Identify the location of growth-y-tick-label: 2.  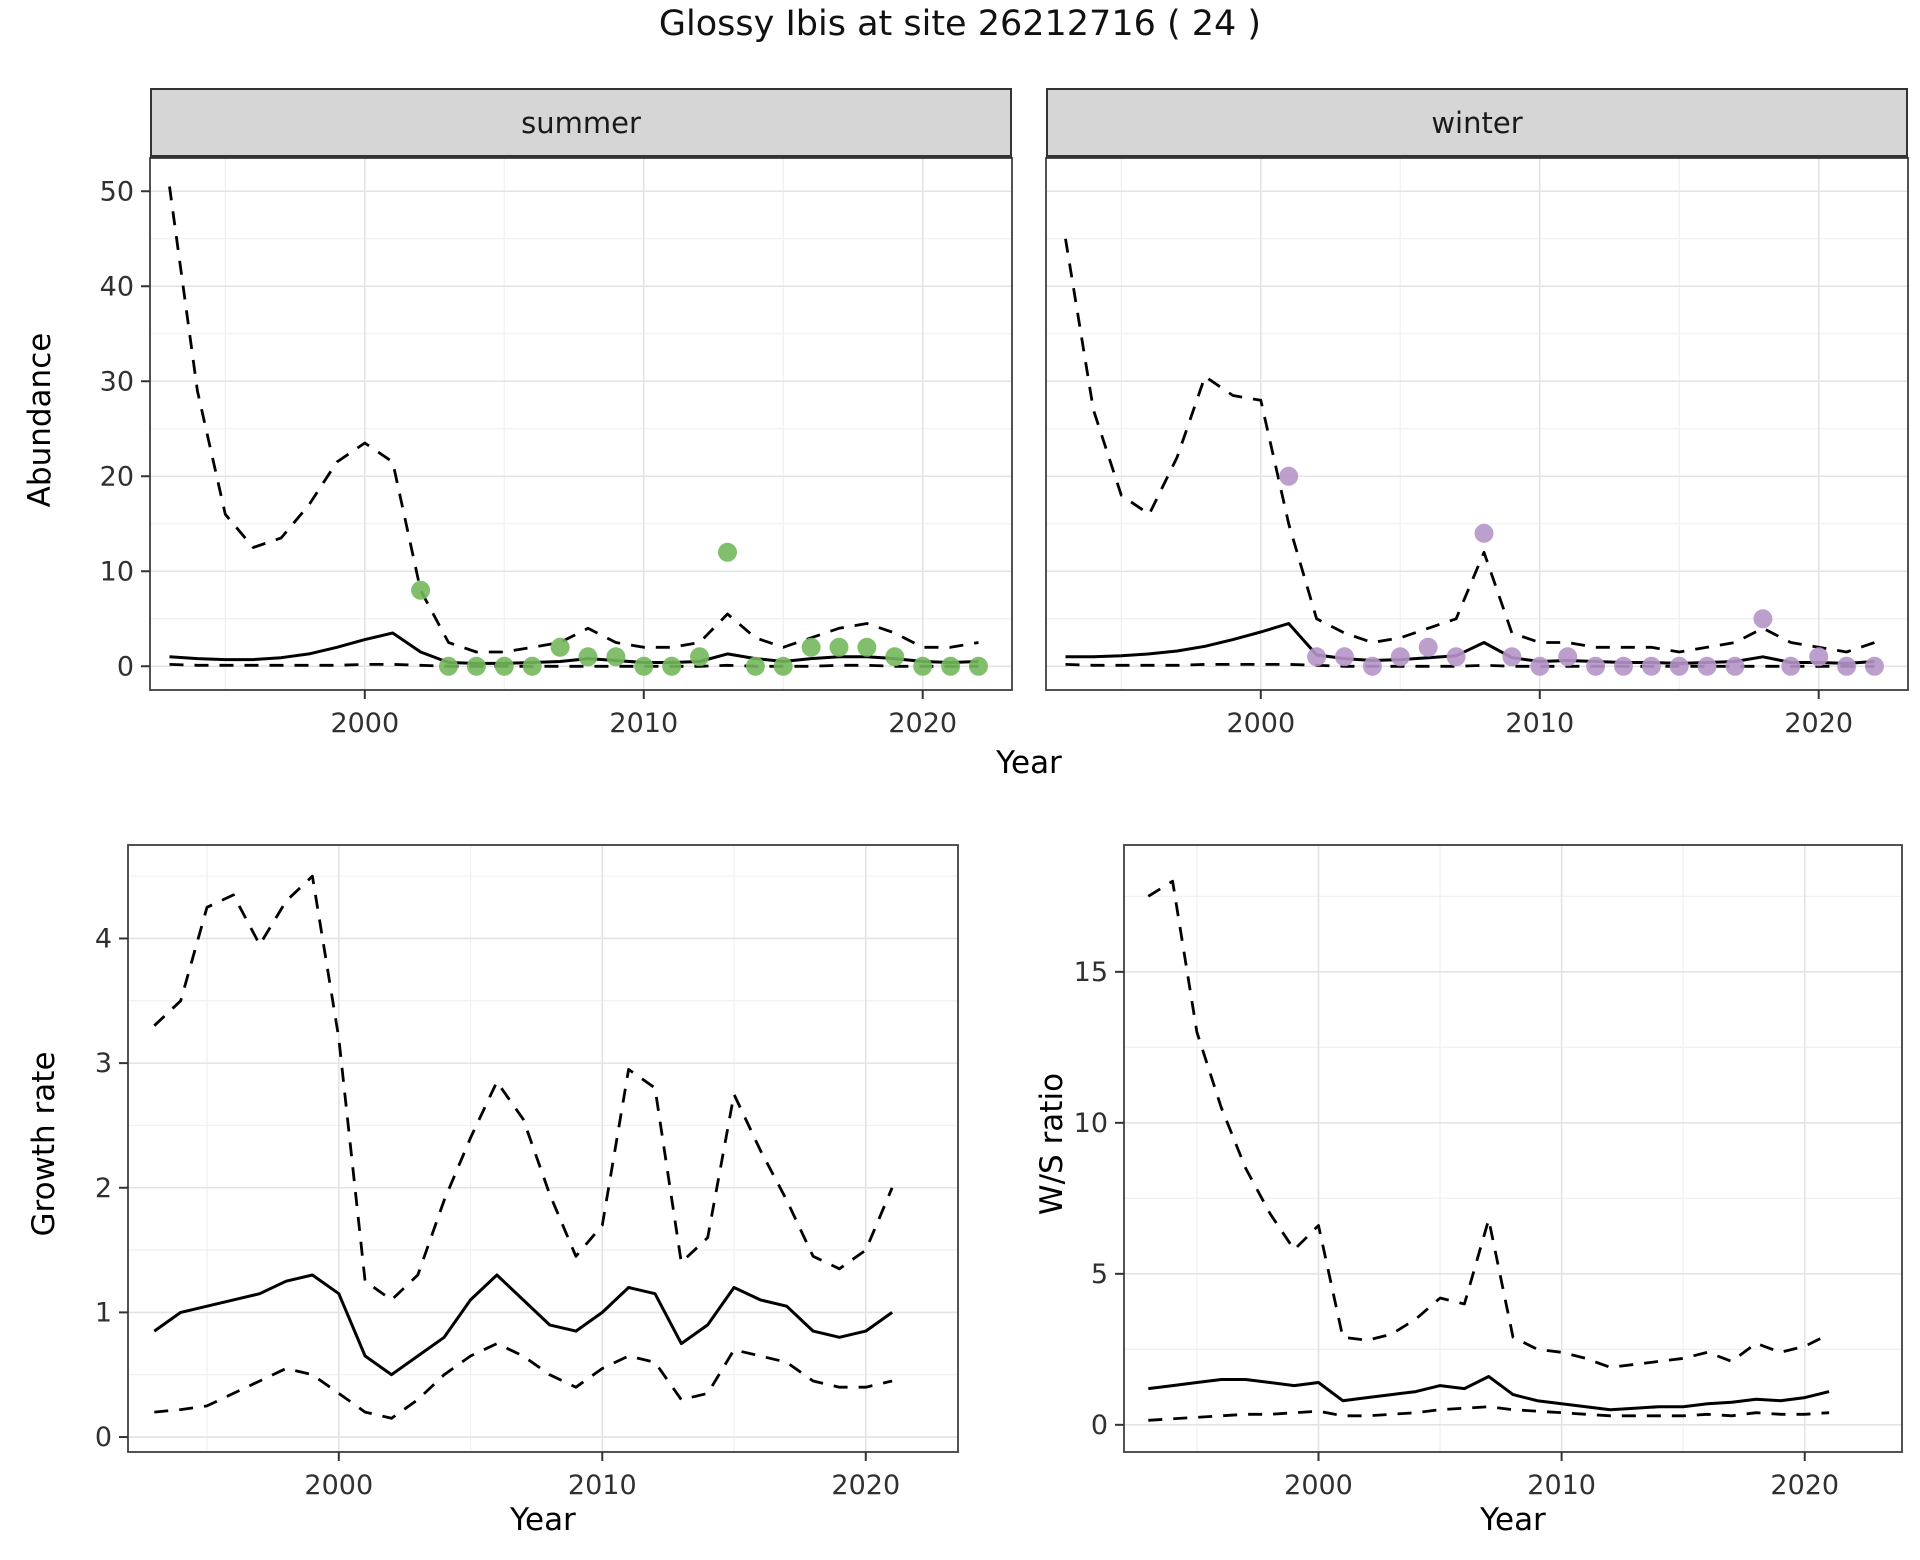
(103, 1188).